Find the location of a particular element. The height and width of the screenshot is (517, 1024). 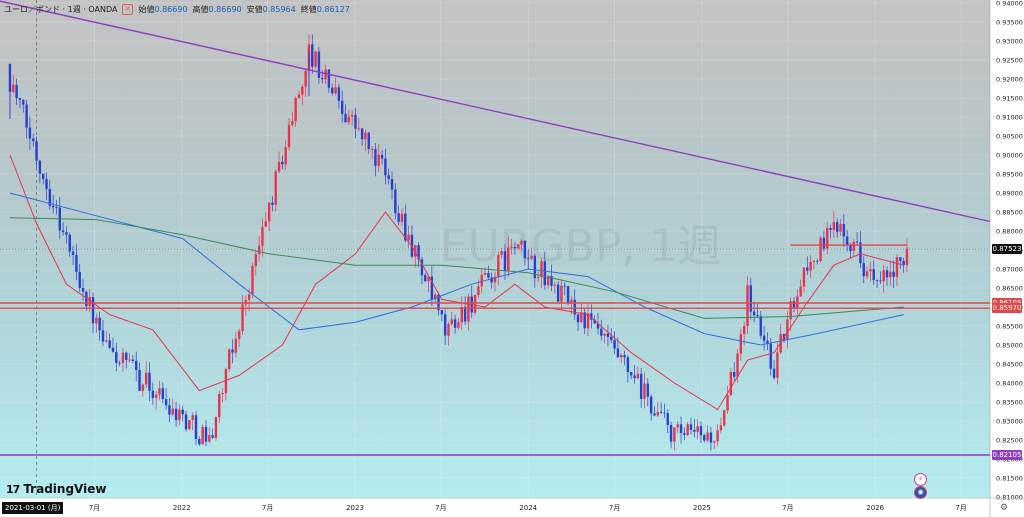

y-tick-label: 0.81500 is located at coordinates (1009, 479).